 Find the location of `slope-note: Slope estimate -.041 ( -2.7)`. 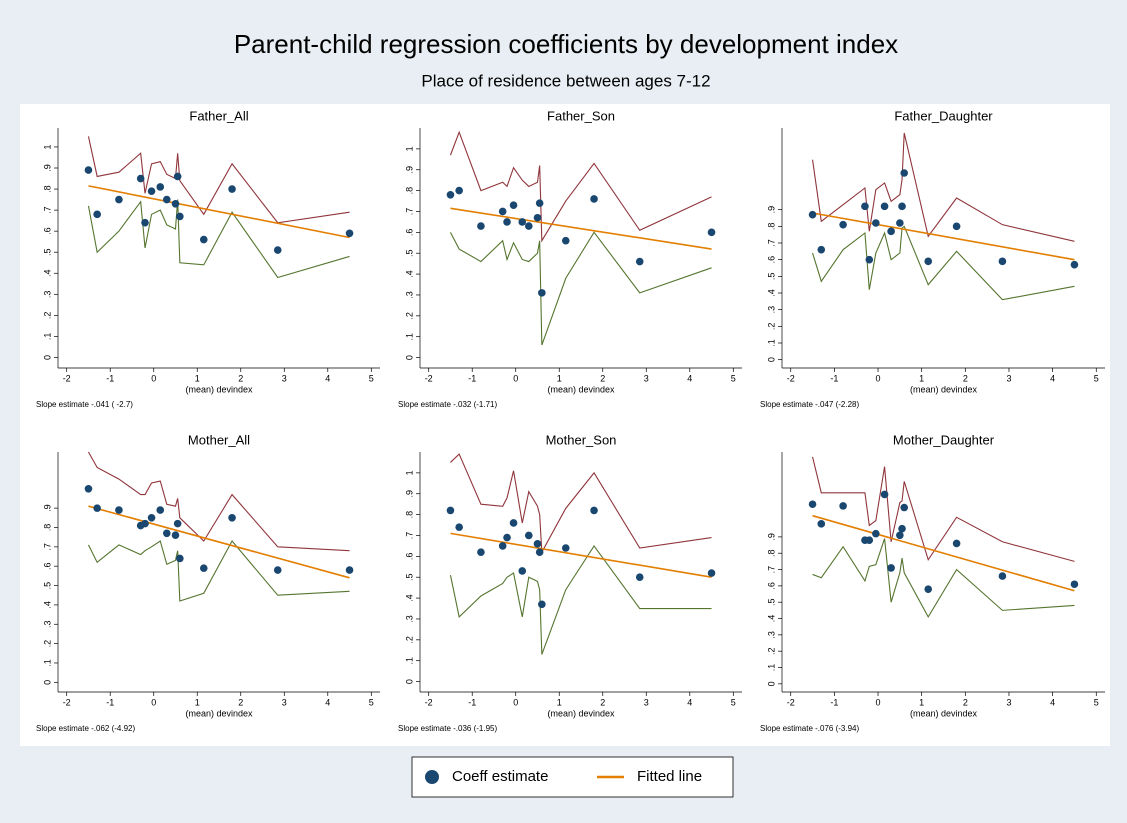

slope-note: Slope estimate -.041 ( -2.7) is located at coordinates (84, 404).